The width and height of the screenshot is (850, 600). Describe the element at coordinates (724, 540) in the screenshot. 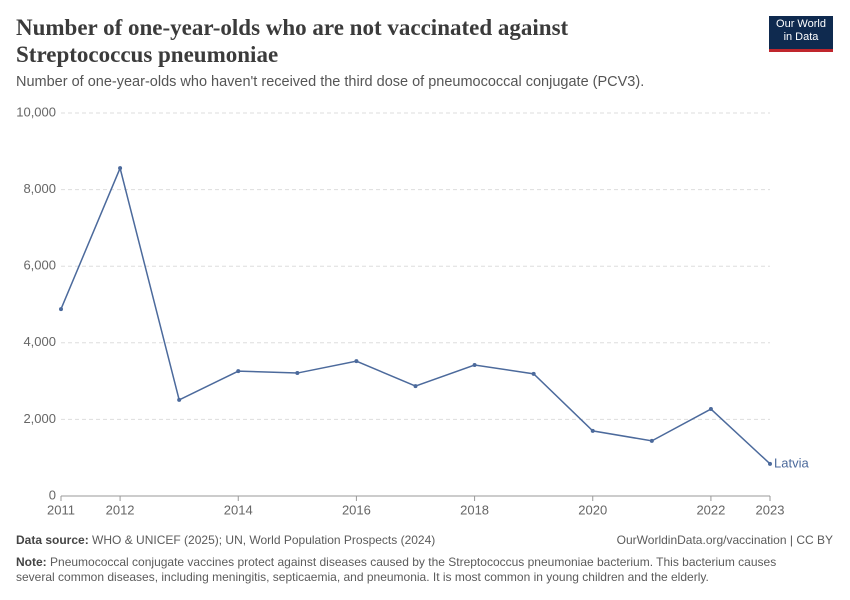

I see `link: OurWorldinData.org/vaccination | CC BY` at that location.